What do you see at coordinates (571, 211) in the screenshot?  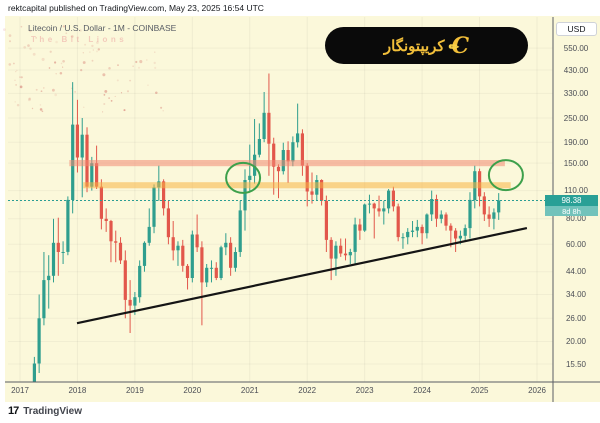 I see `bar-countdown-badge: 8d 8h` at bounding box center [571, 211].